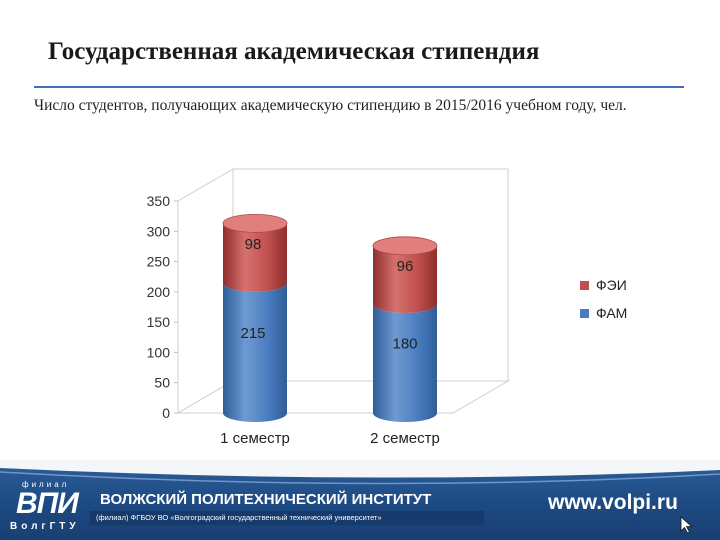 The height and width of the screenshot is (540, 720). Describe the element at coordinates (405, 279) in the screenshot. I see `bar-ФЭИ-2 семестр` at that location.